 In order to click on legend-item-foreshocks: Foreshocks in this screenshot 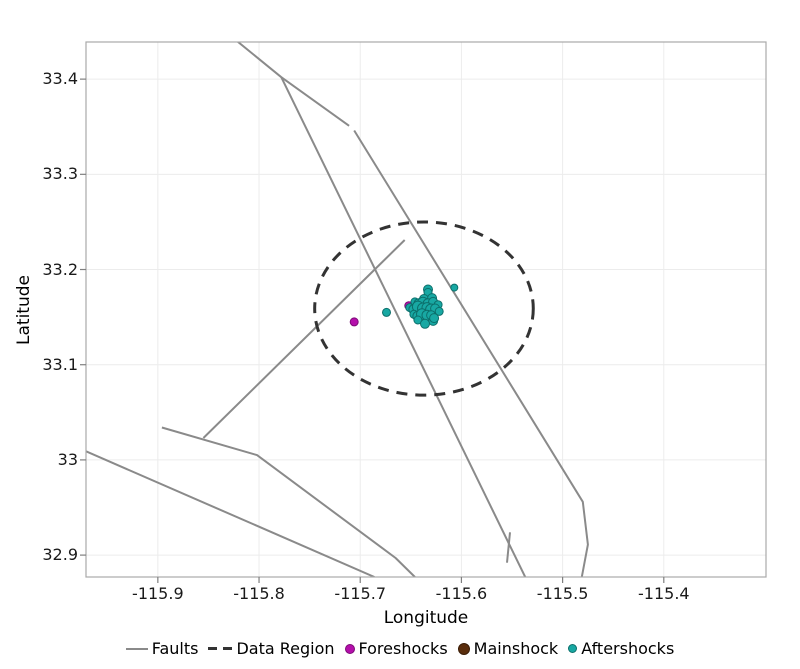, I will do `click(396, 648)`.